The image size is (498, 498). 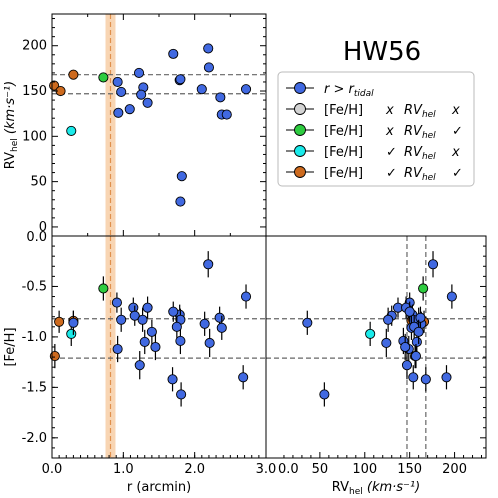 I want to click on rv-axis-label-main: RV, so click(x=10, y=160).